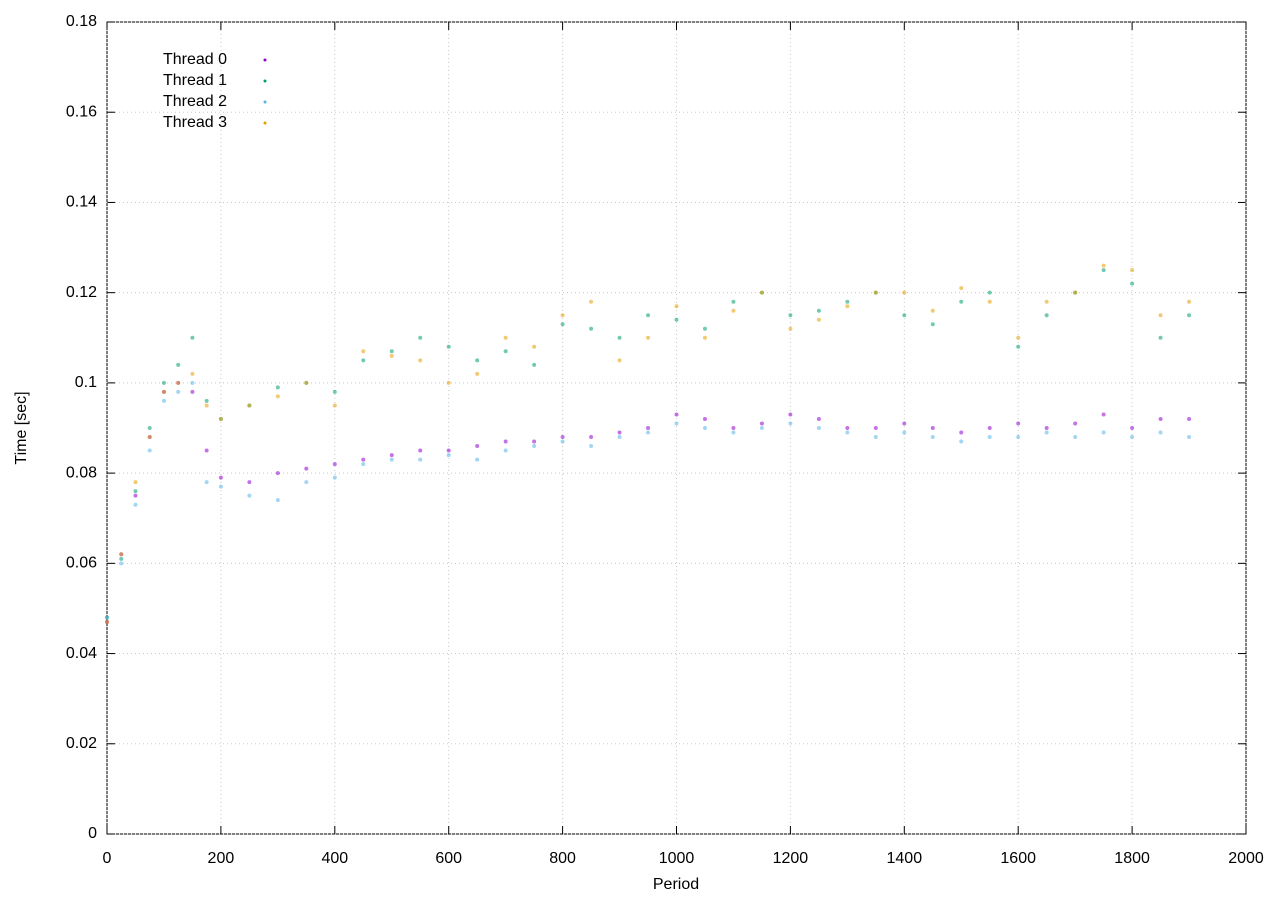  Describe the element at coordinates (81, 743) in the screenshot. I see `y-tick-label: 0.02` at that location.